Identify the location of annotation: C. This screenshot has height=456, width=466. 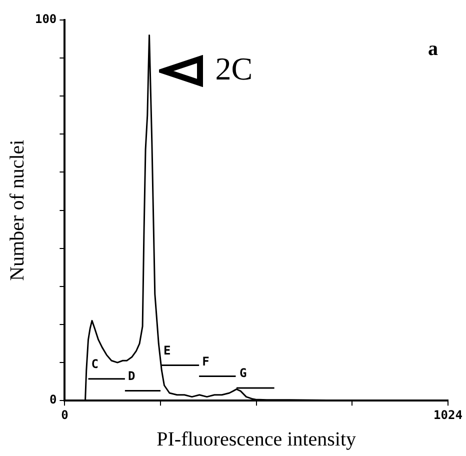
(94, 364).